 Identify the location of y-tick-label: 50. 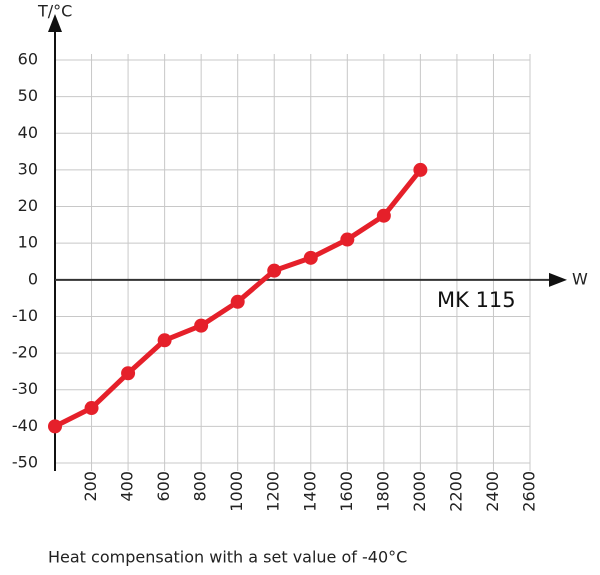
(28, 95).